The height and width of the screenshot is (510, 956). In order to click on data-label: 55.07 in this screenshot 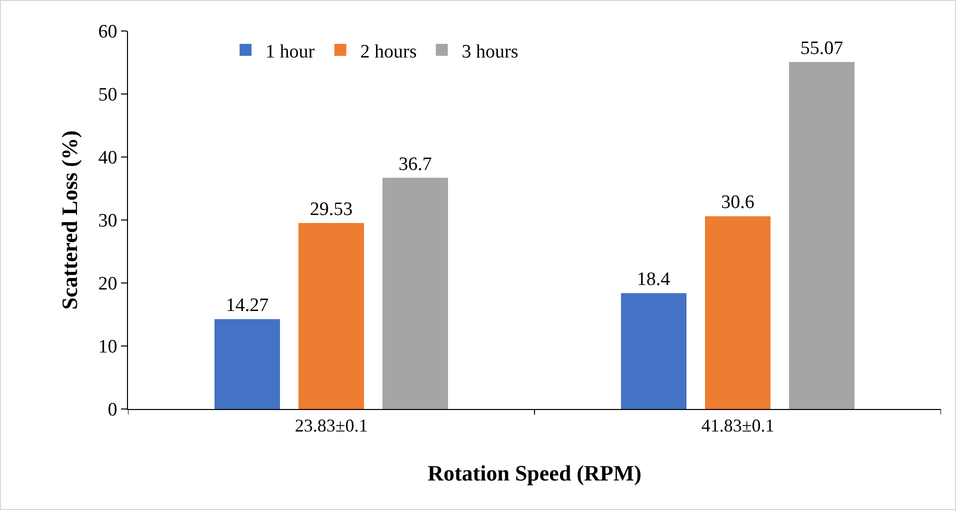, I will do `click(822, 49)`.